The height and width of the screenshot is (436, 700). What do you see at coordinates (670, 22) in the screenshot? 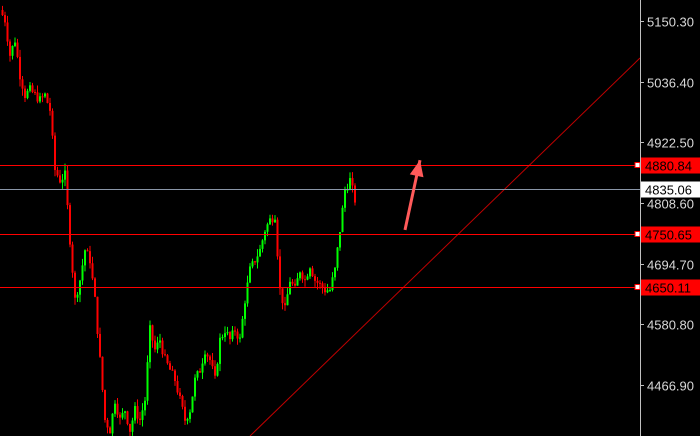
I see `axis-tick-label: 5150.30` at bounding box center [670, 22].